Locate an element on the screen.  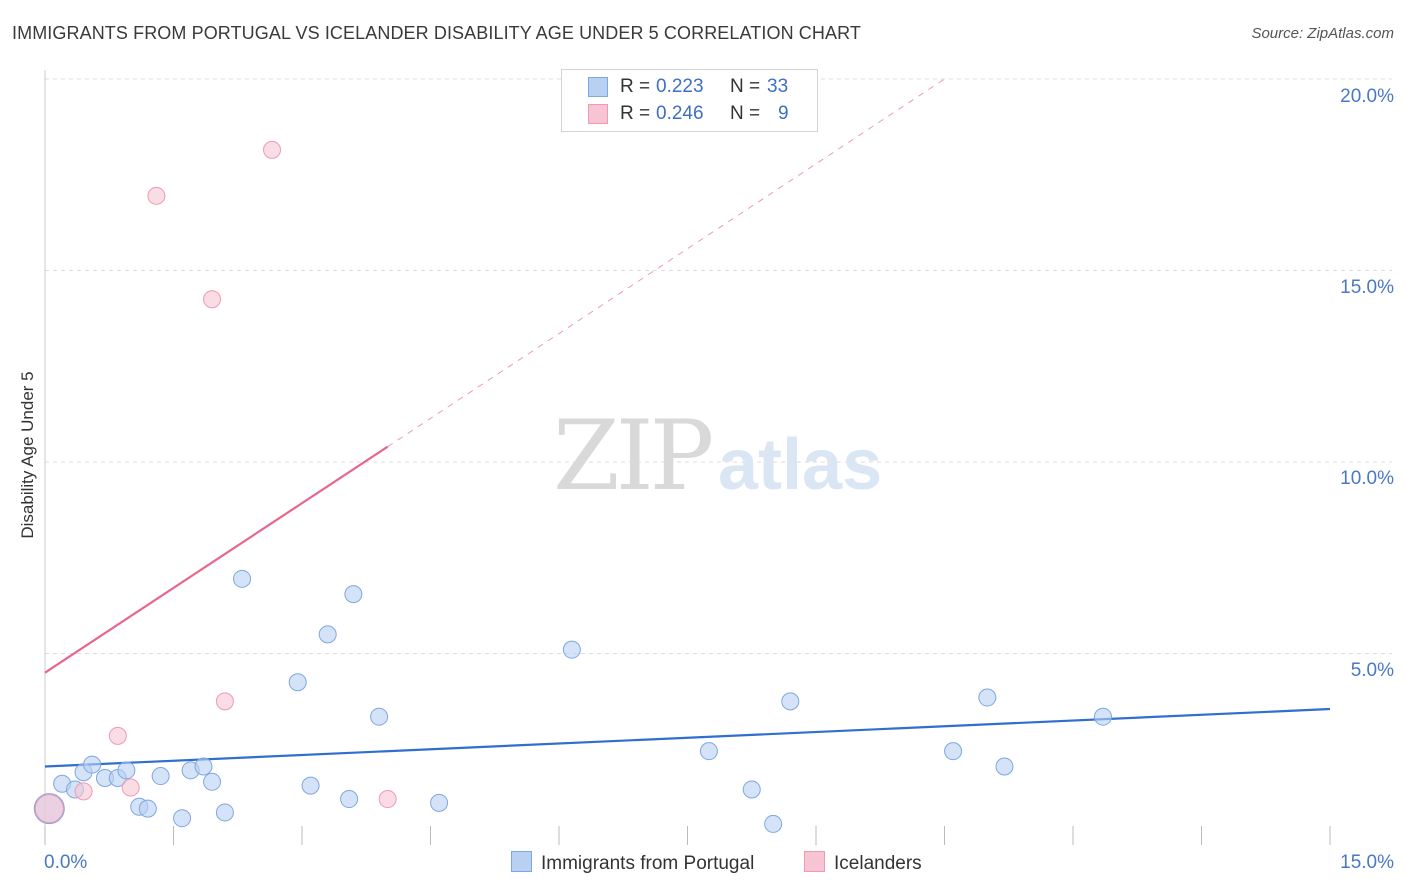
source-credit: Source: ZipAtlas.com is located at coordinates (1322, 33).